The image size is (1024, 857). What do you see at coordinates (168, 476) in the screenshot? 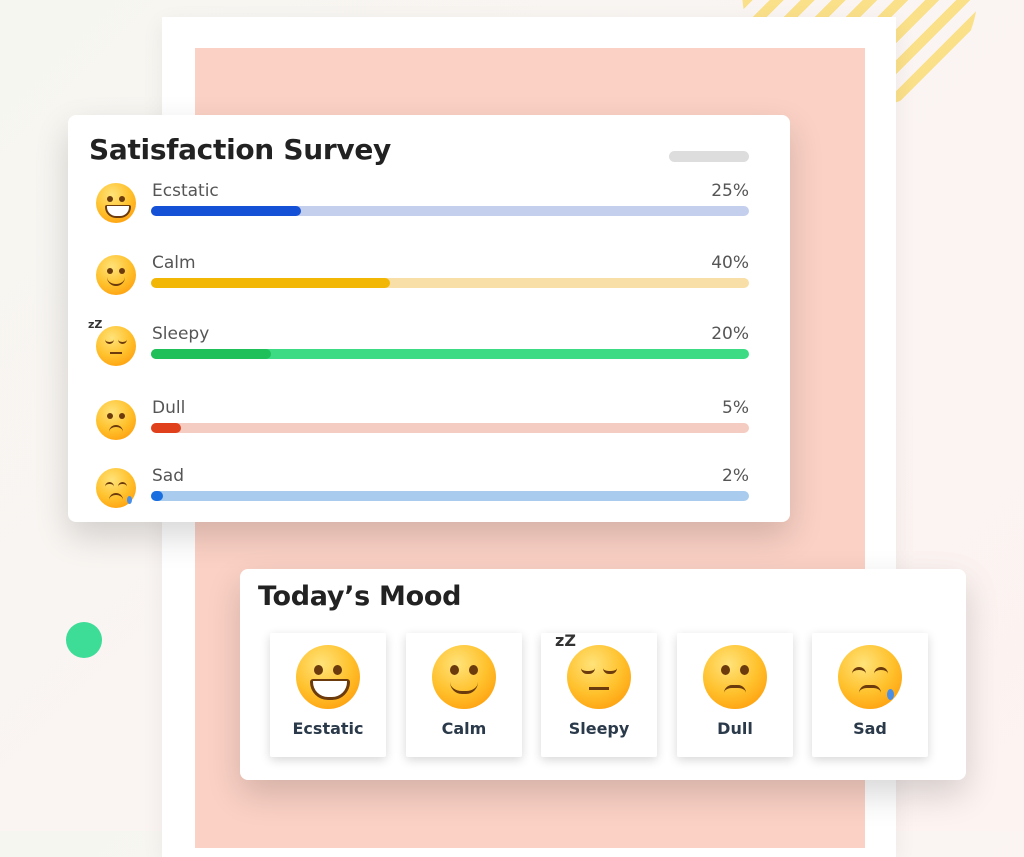
I see `survey-row-label: Sad` at bounding box center [168, 476].